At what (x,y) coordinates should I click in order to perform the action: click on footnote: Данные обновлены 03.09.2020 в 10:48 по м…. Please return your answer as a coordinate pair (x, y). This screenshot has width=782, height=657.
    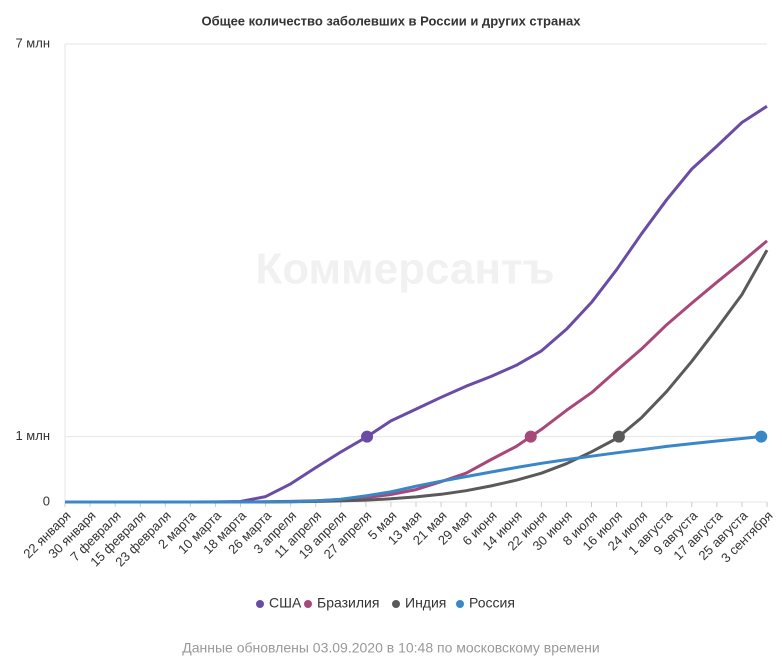
    Looking at the image, I should click on (390, 648).